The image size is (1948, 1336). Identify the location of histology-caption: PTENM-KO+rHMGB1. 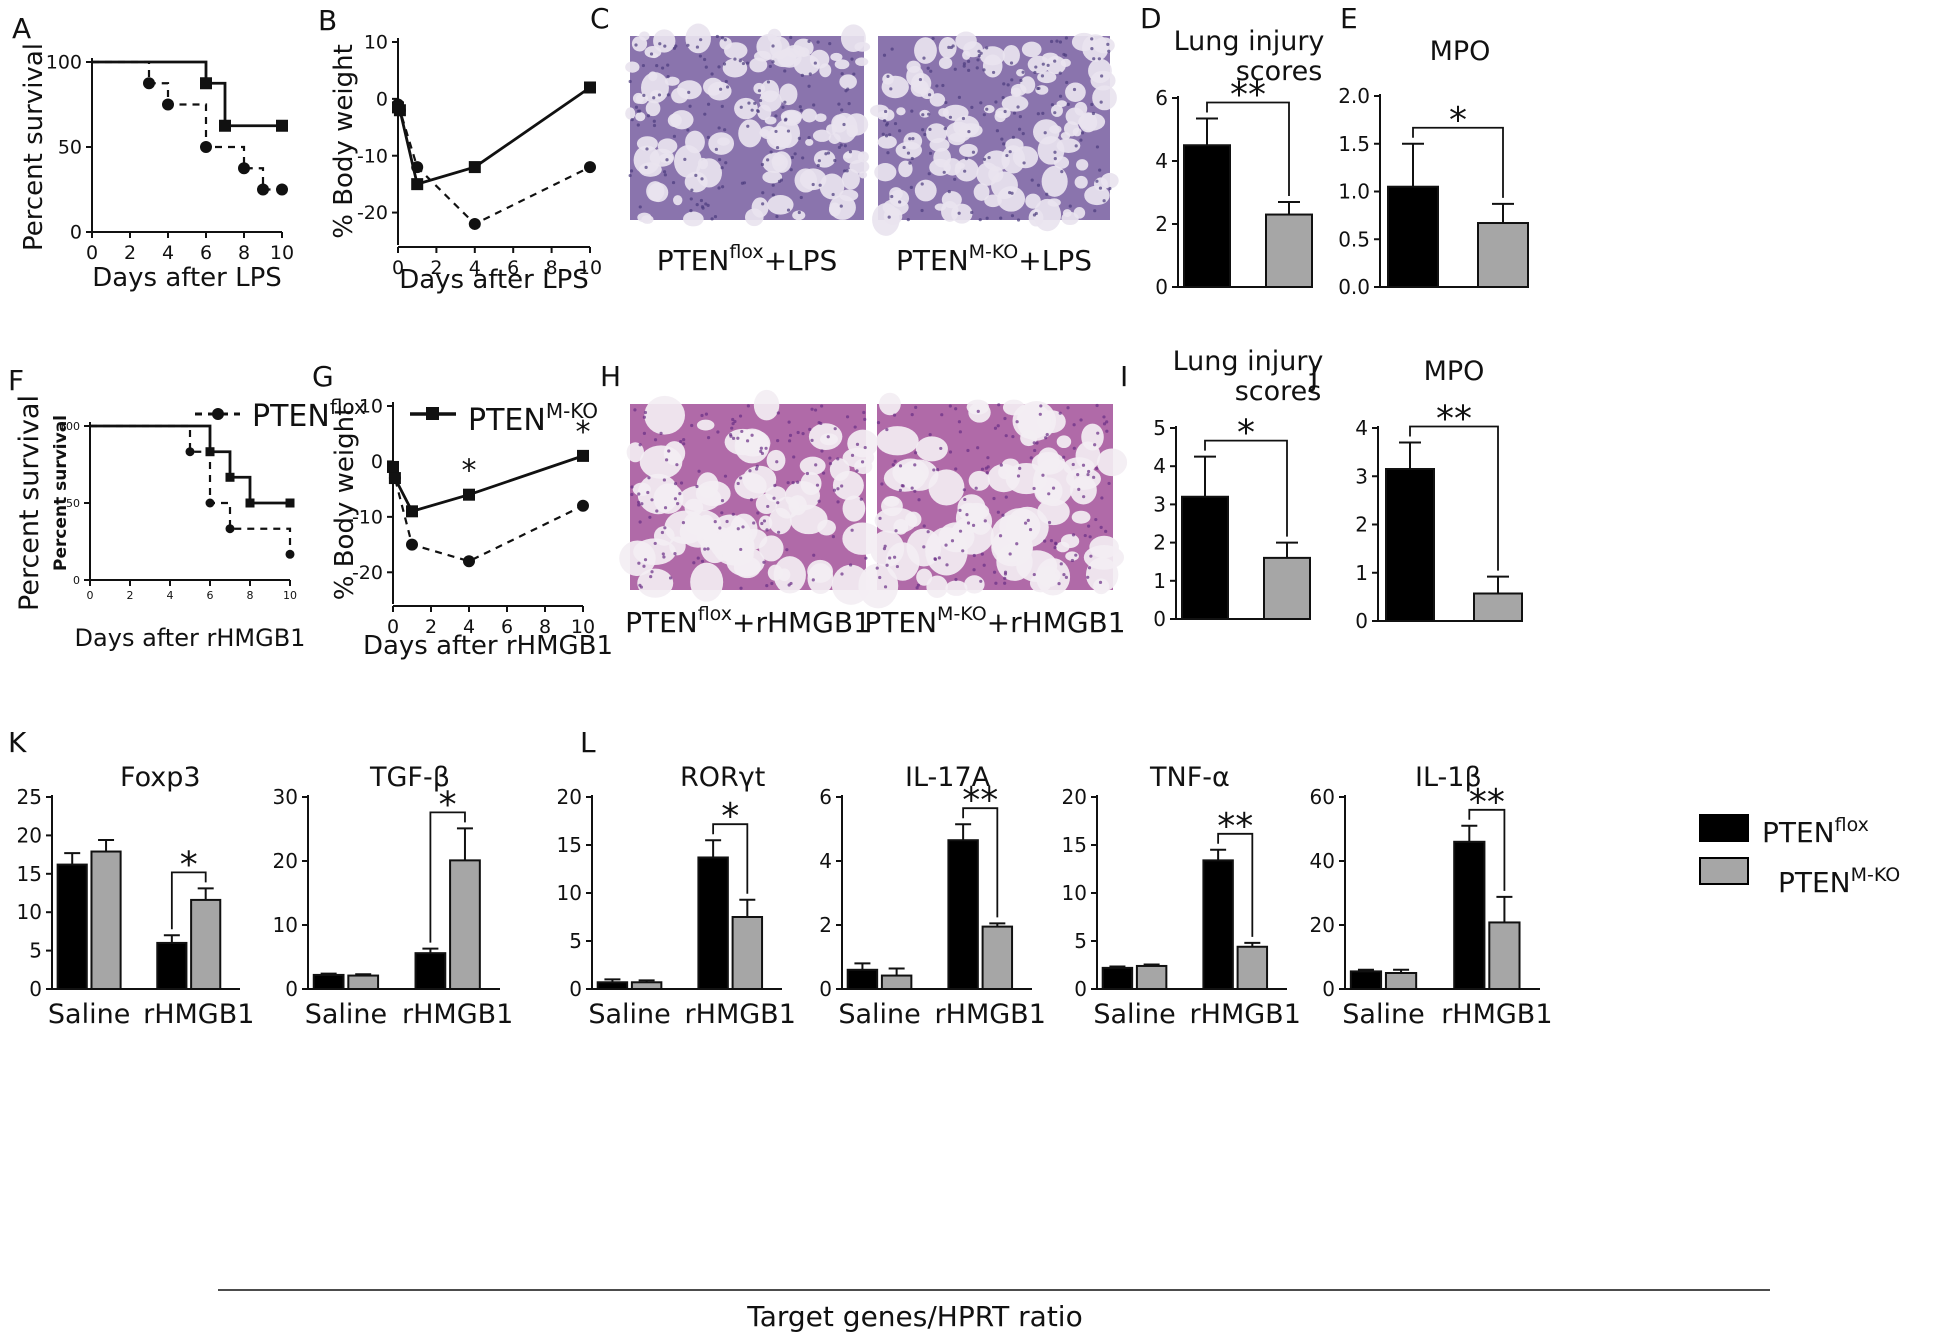
(994, 621).